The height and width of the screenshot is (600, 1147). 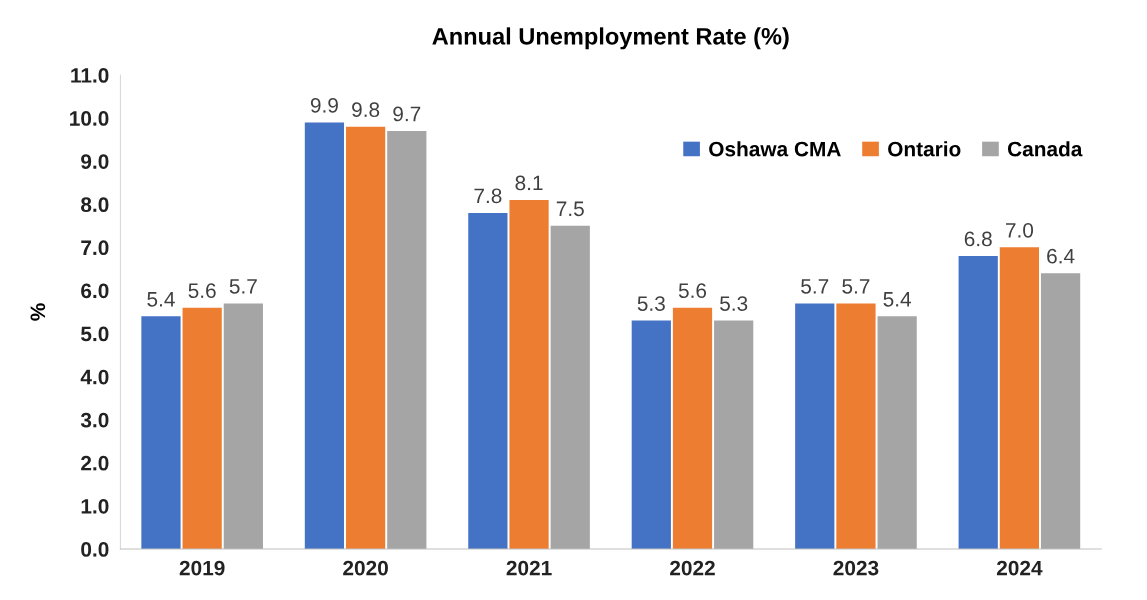 I want to click on y-tick-label: 2.0, so click(x=95, y=463).